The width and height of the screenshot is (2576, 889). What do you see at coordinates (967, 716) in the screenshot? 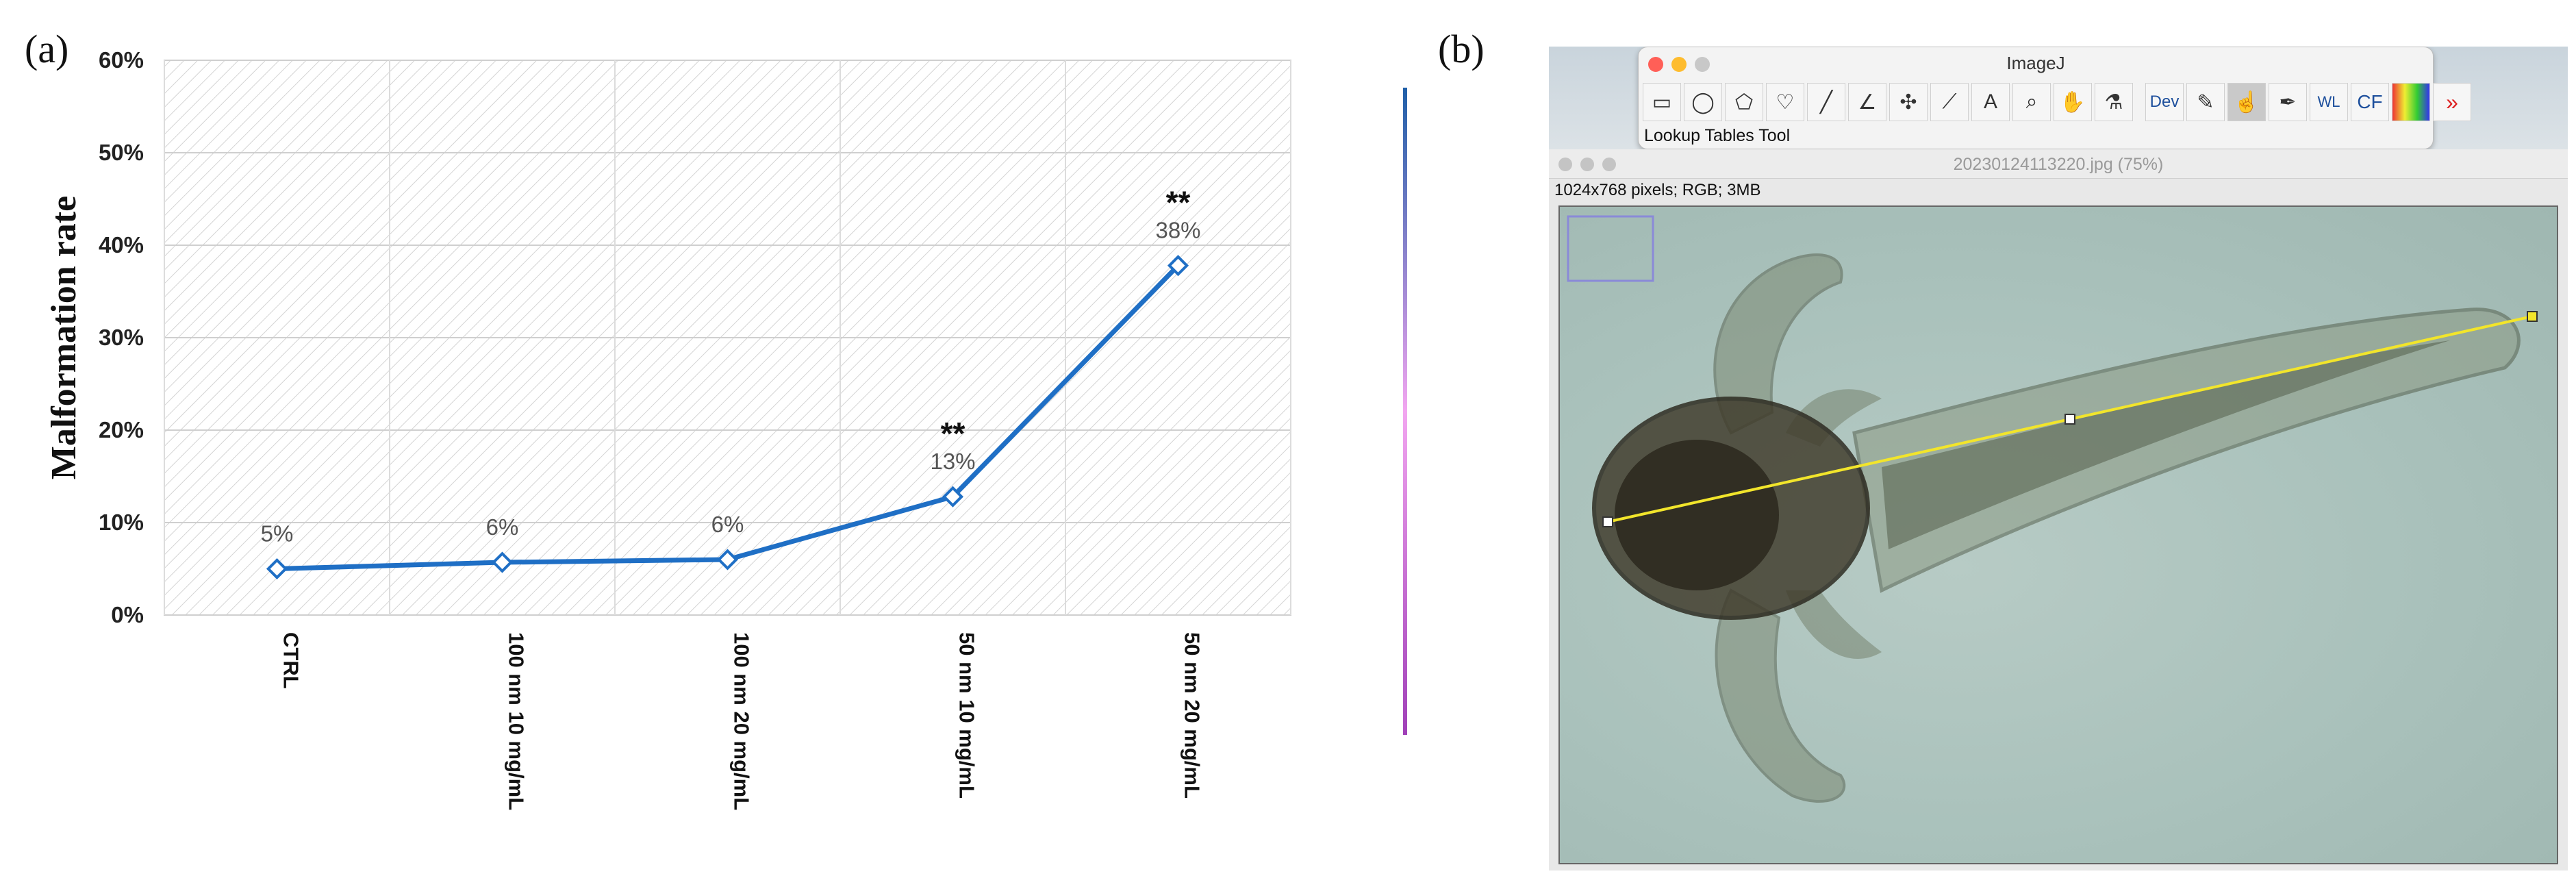
I see `x-tick-label: 50 nm 10 mg/mL` at bounding box center [967, 716].